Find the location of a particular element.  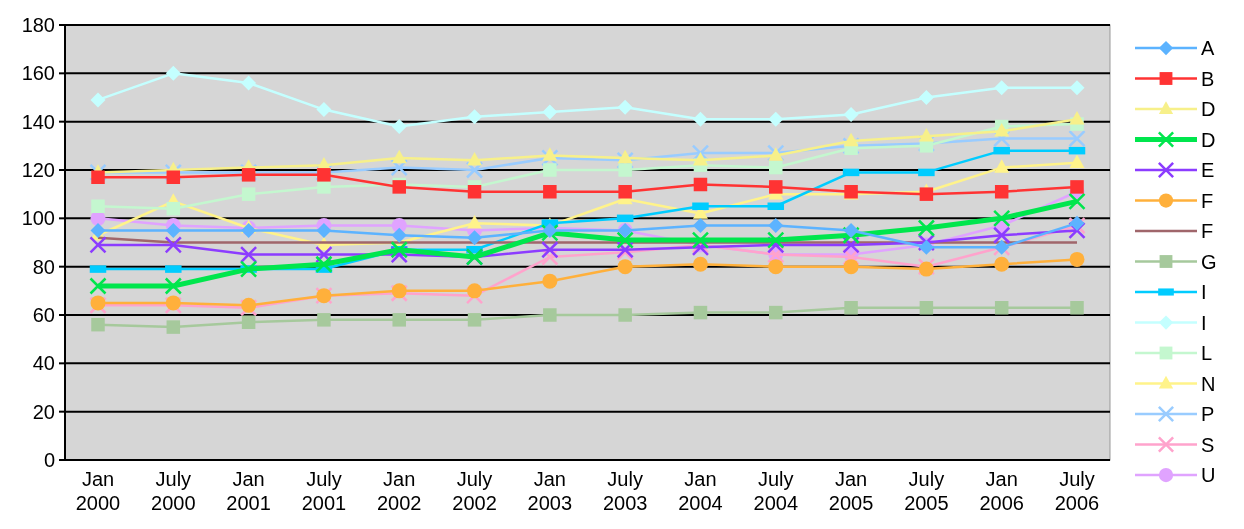

legend-label: L is located at coordinates (1207, 353).